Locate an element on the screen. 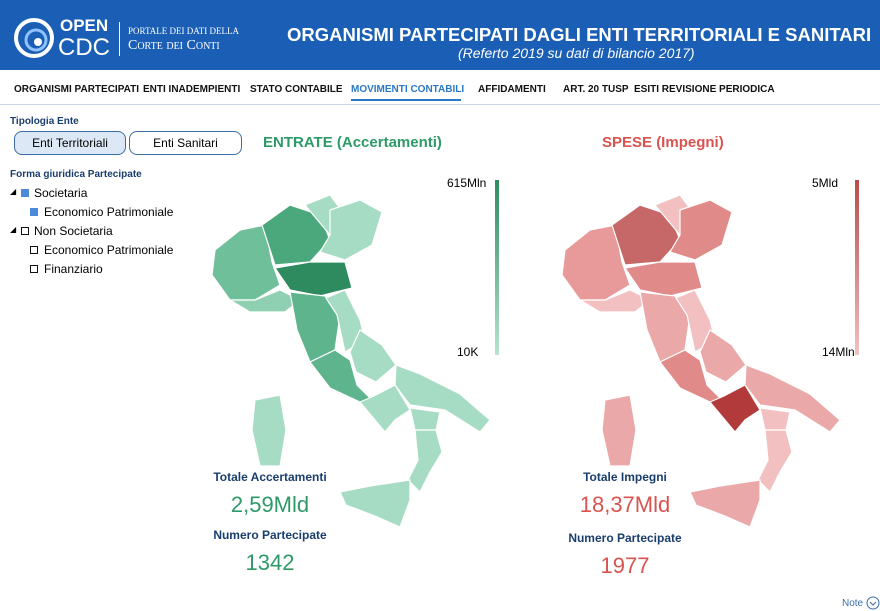 The width and height of the screenshot is (880, 611). panel-title: ENTRATE (Accertamenti) is located at coordinates (352, 142).